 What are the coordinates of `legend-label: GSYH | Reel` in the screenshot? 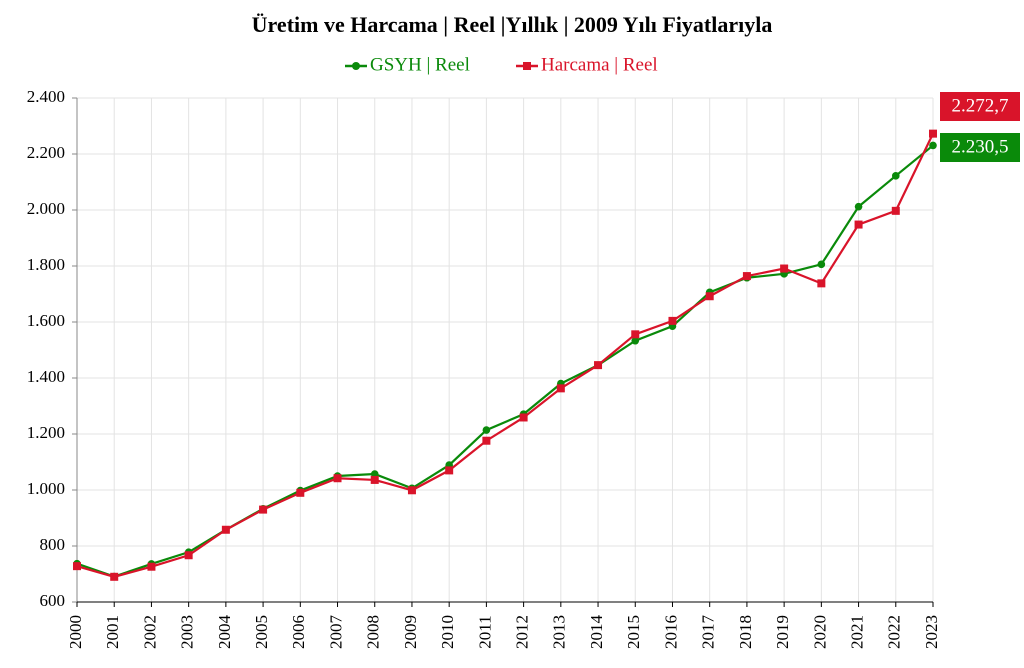 It's located at (420, 64).